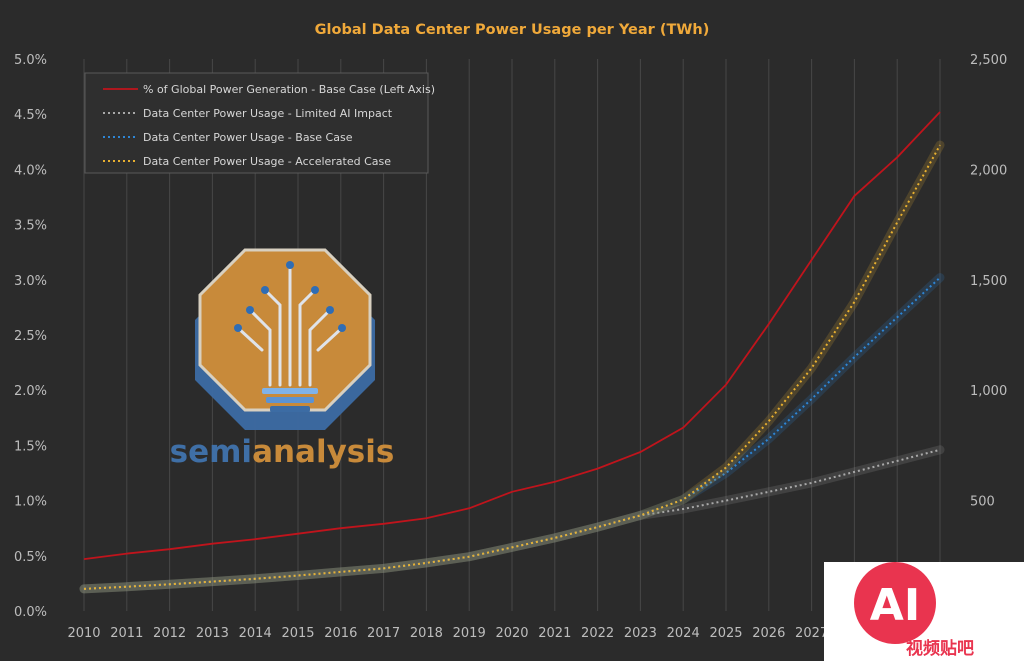  Describe the element at coordinates (597, 633) in the screenshot. I see `x-tick-label: 2022` at that location.